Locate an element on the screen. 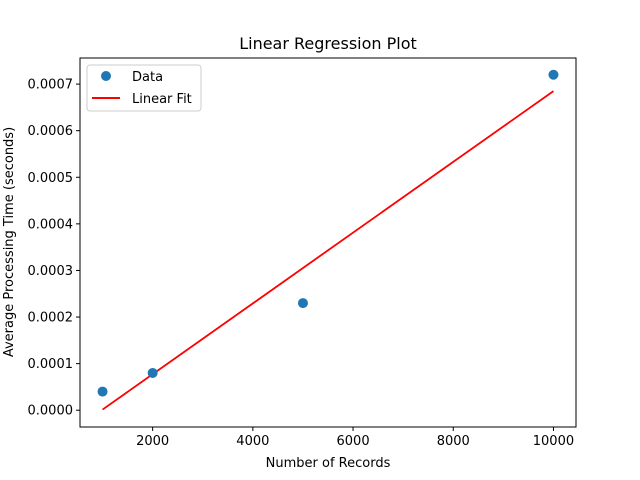 This screenshot has height=480, width=640. y-tick-label: 0.0002 is located at coordinates (51, 318).